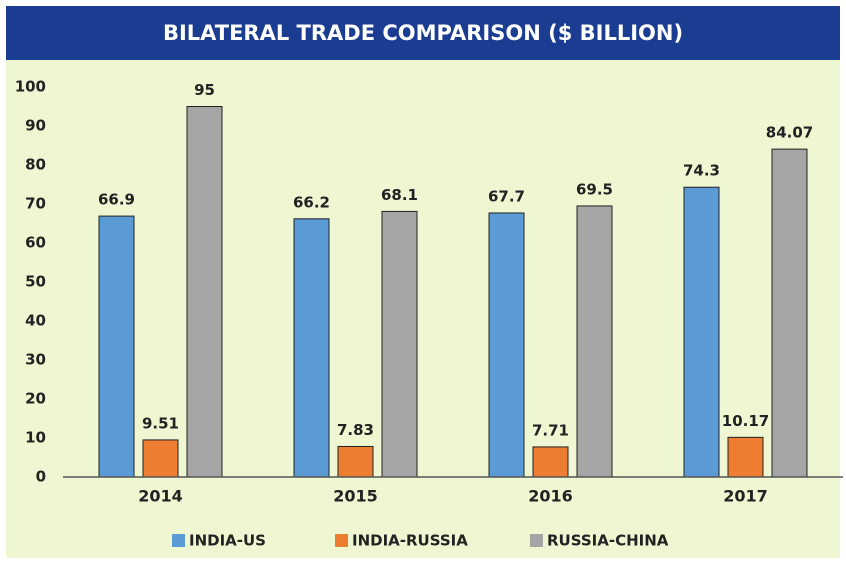  I want to click on y-tick-label: 40, so click(35, 321).